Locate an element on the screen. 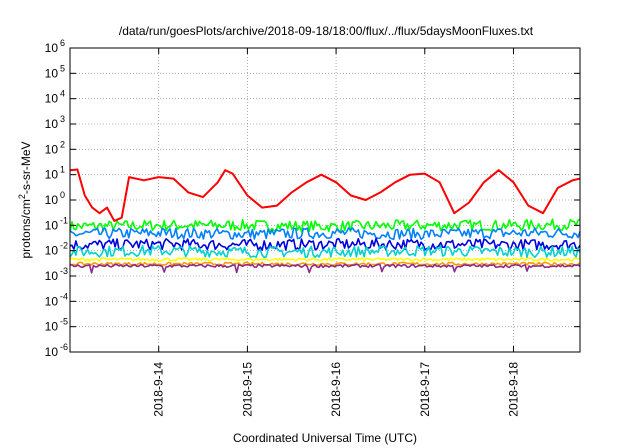 Image resolution: width=640 pixels, height=448 pixels. x-tick-label: 2018-9-15 is located at coordinates (247, 389).